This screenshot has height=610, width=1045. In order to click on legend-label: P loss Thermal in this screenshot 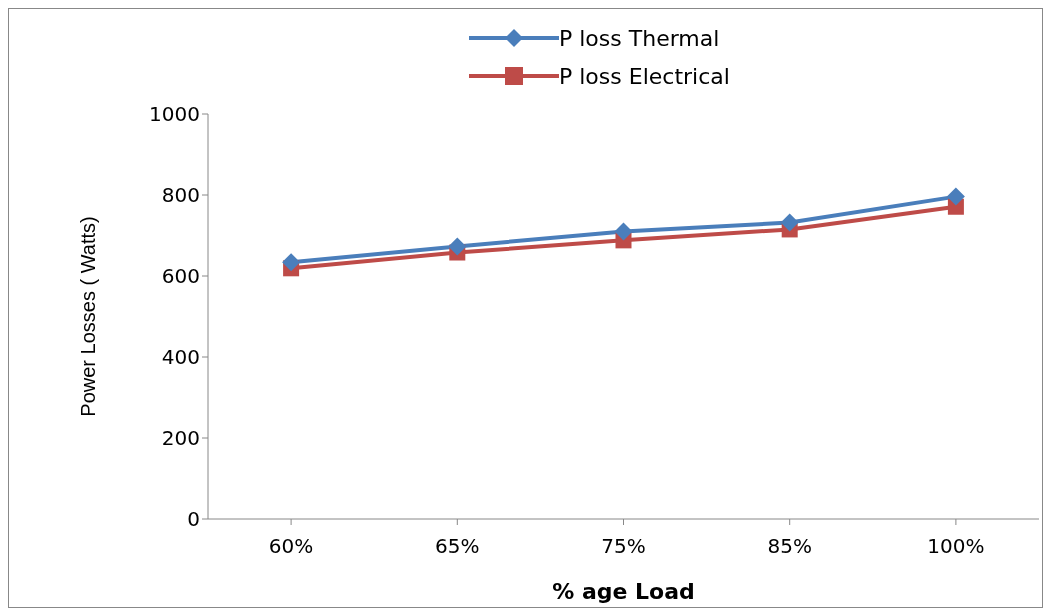, I will do `click(639, 38)`.